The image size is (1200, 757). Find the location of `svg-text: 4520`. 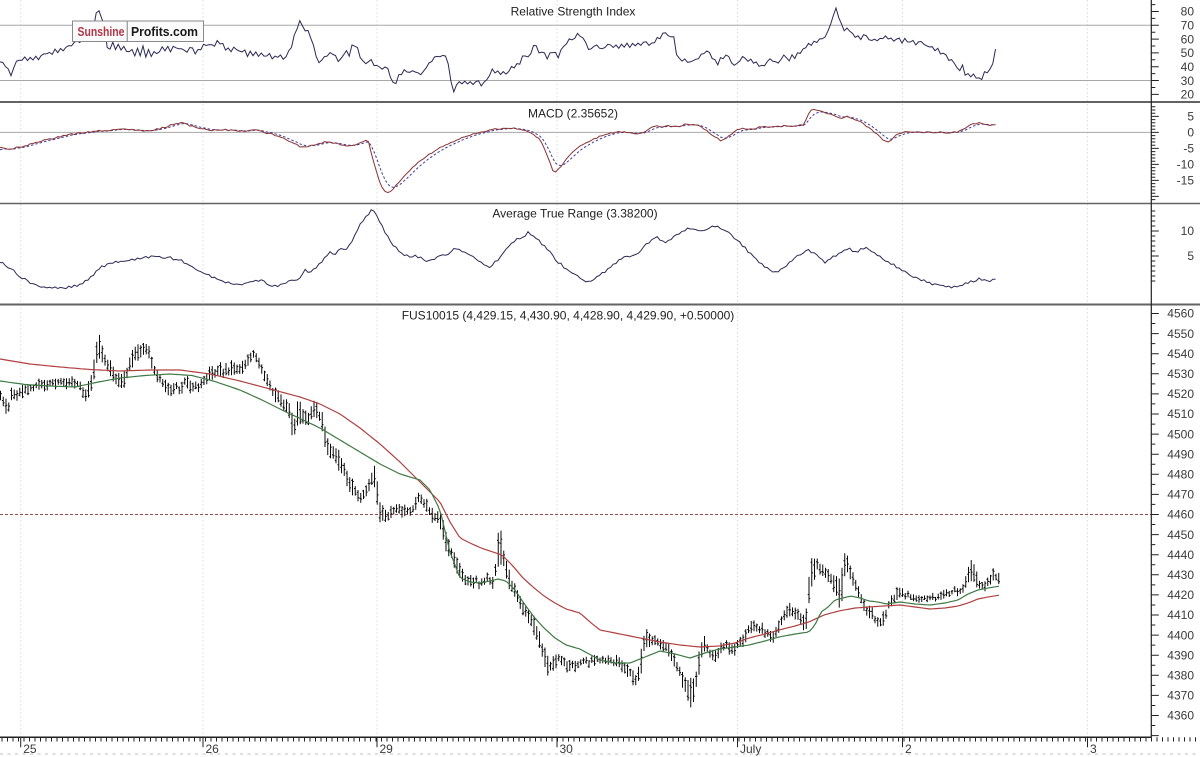

svg-text: 4520 is located at coordinates (1180, 394).